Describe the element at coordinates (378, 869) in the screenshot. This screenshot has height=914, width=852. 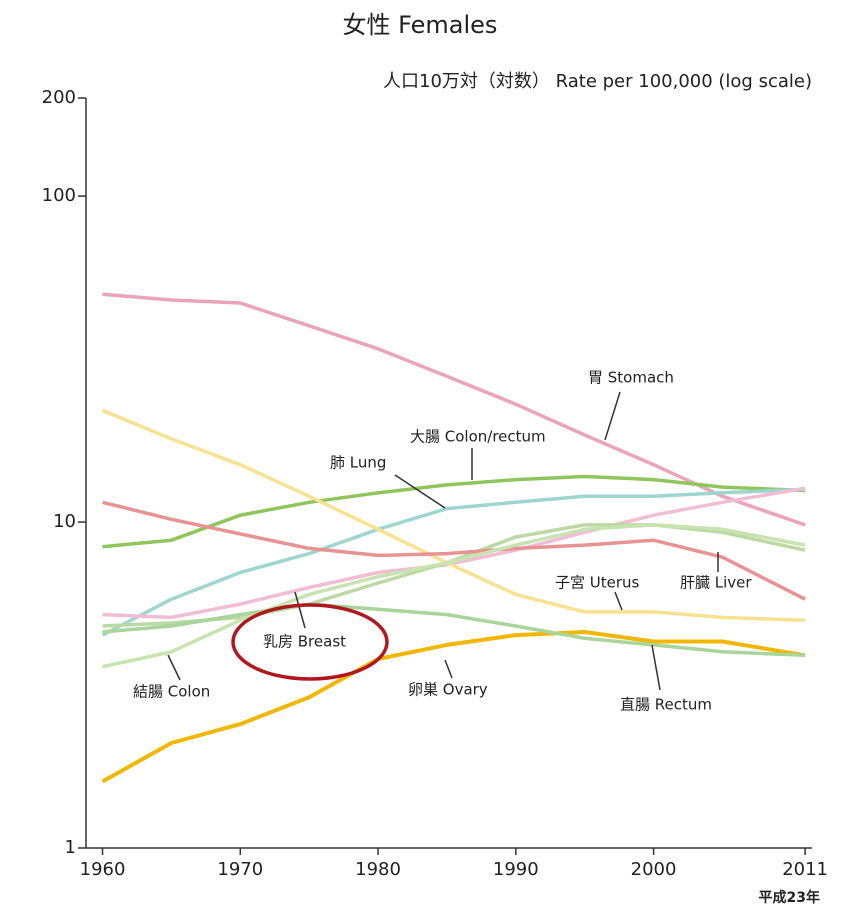
I see `x-tick-label: 1980` at that location.